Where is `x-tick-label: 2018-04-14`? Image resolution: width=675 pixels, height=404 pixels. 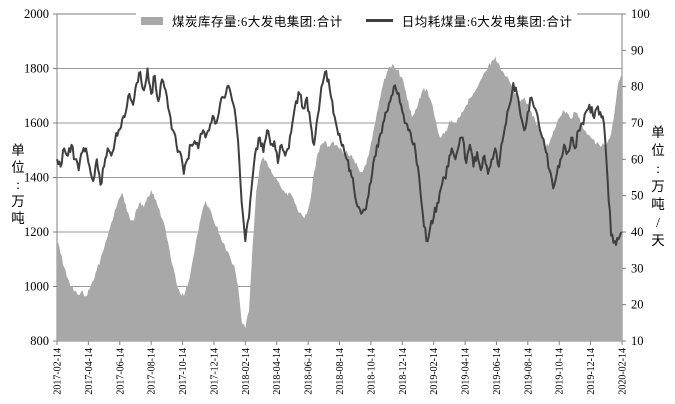 x-tick-label: 2018-04-14 is located at coordinates (277, 371).